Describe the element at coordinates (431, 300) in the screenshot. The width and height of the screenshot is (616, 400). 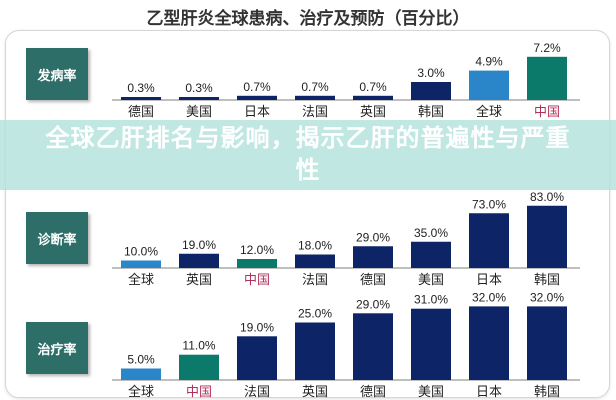
I see `value-label: 31.0%` at that location.